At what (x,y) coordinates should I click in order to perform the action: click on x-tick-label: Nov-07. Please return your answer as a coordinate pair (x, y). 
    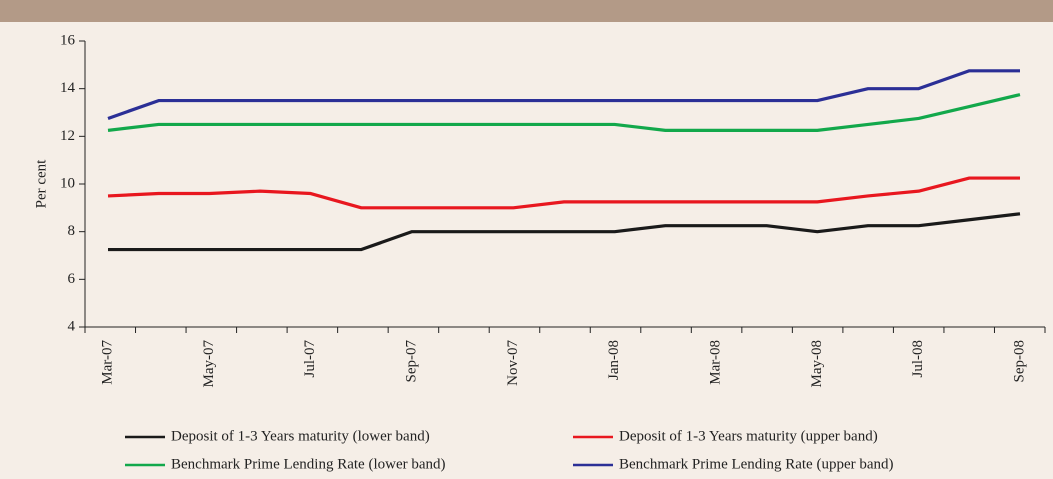
    Looking at the image, I should click on (513, 363).